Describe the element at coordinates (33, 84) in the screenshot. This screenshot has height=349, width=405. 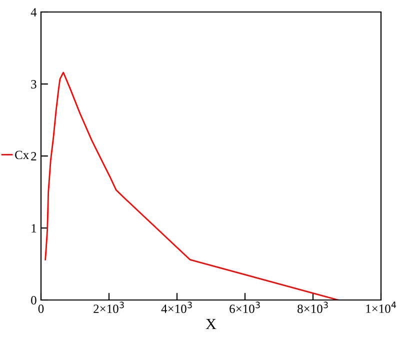
I see `y-tick-label: 3` at that location.